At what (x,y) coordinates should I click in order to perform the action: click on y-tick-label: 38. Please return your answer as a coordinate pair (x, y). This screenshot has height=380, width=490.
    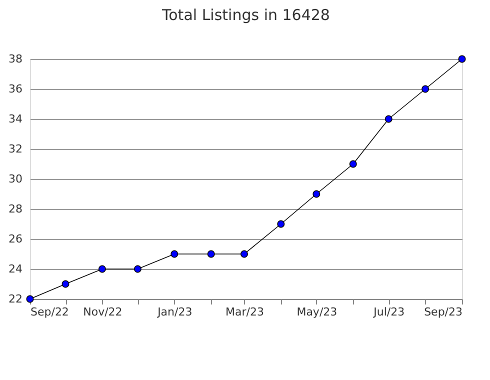
    Looking at the image, I should click on (15, 59).